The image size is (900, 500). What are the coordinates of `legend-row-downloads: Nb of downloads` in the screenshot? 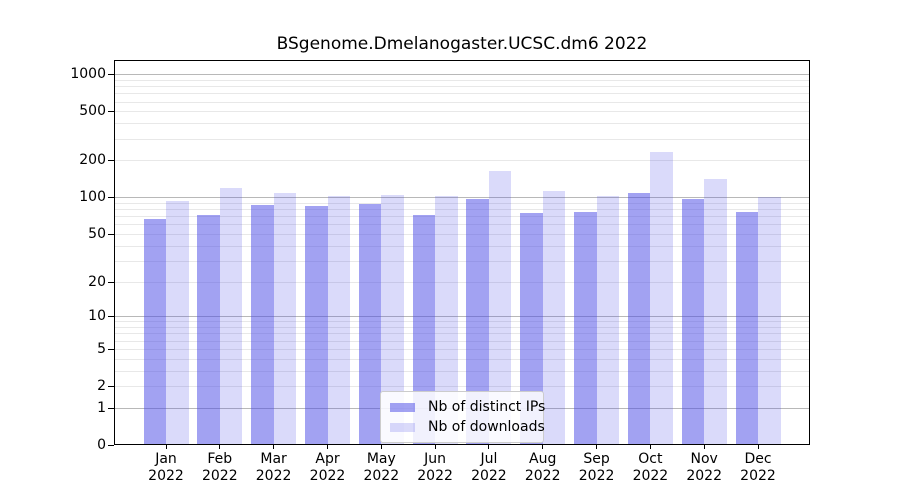 It's located at (463, 427).